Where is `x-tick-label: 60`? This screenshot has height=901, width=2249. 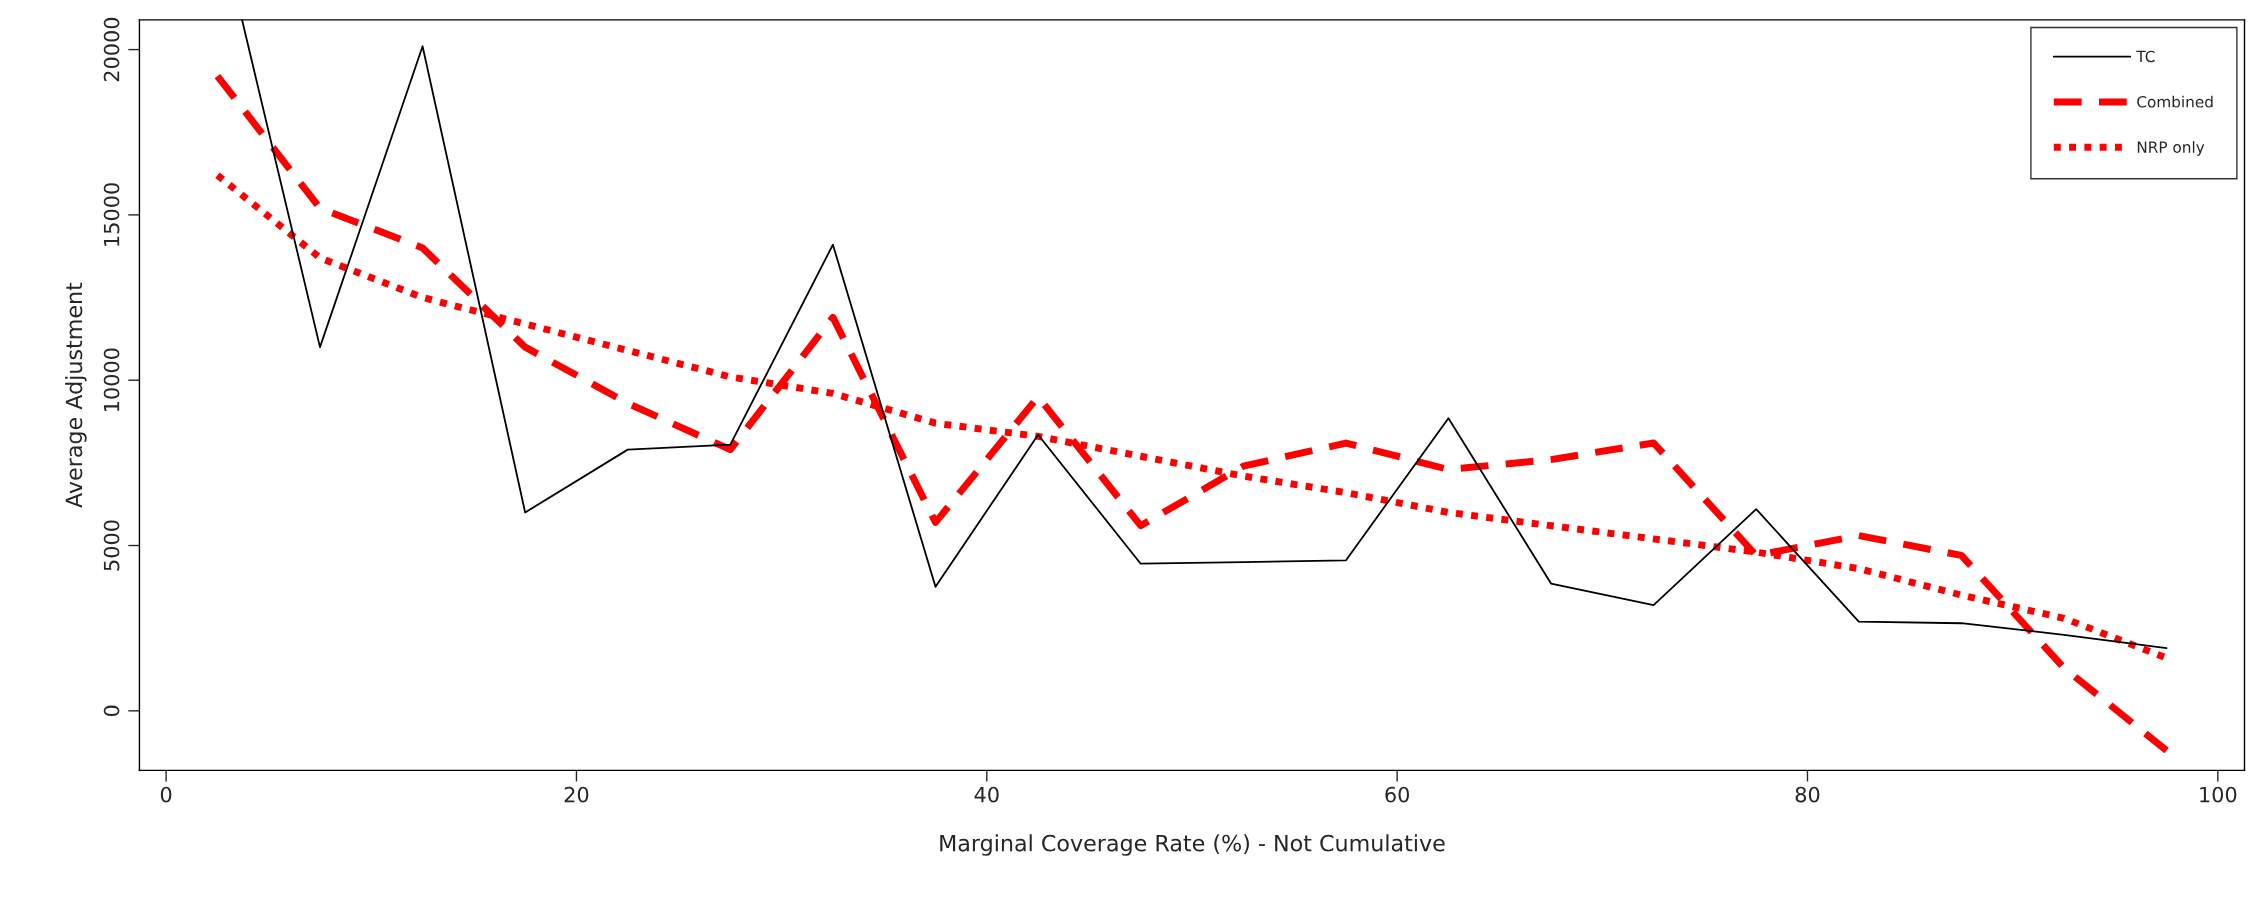 x-tick-label: 60 is located at coordinates (1397, 794).